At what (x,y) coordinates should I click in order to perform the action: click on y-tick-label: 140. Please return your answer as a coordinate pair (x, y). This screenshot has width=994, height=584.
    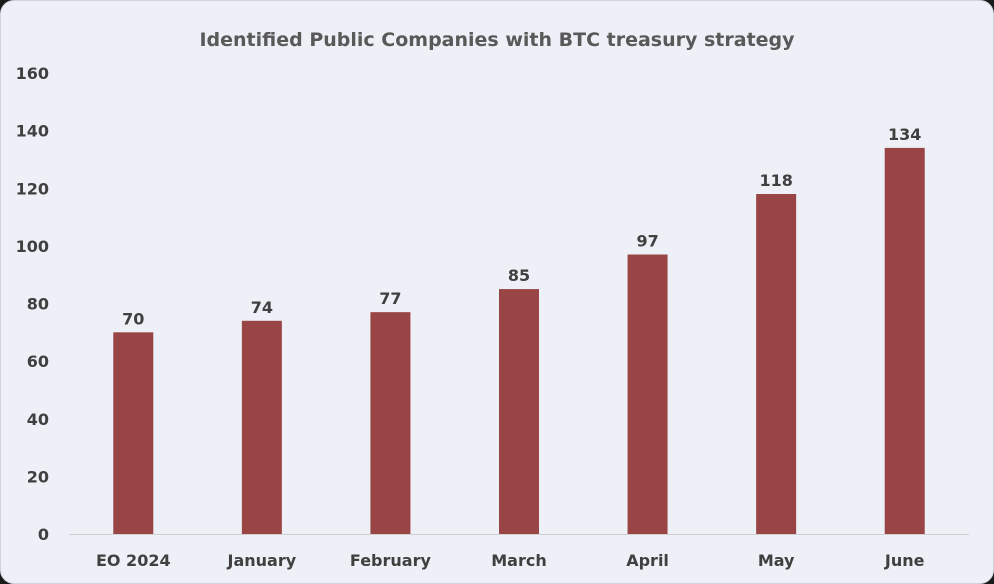
    Looking at the image, I should click on (32, 131).